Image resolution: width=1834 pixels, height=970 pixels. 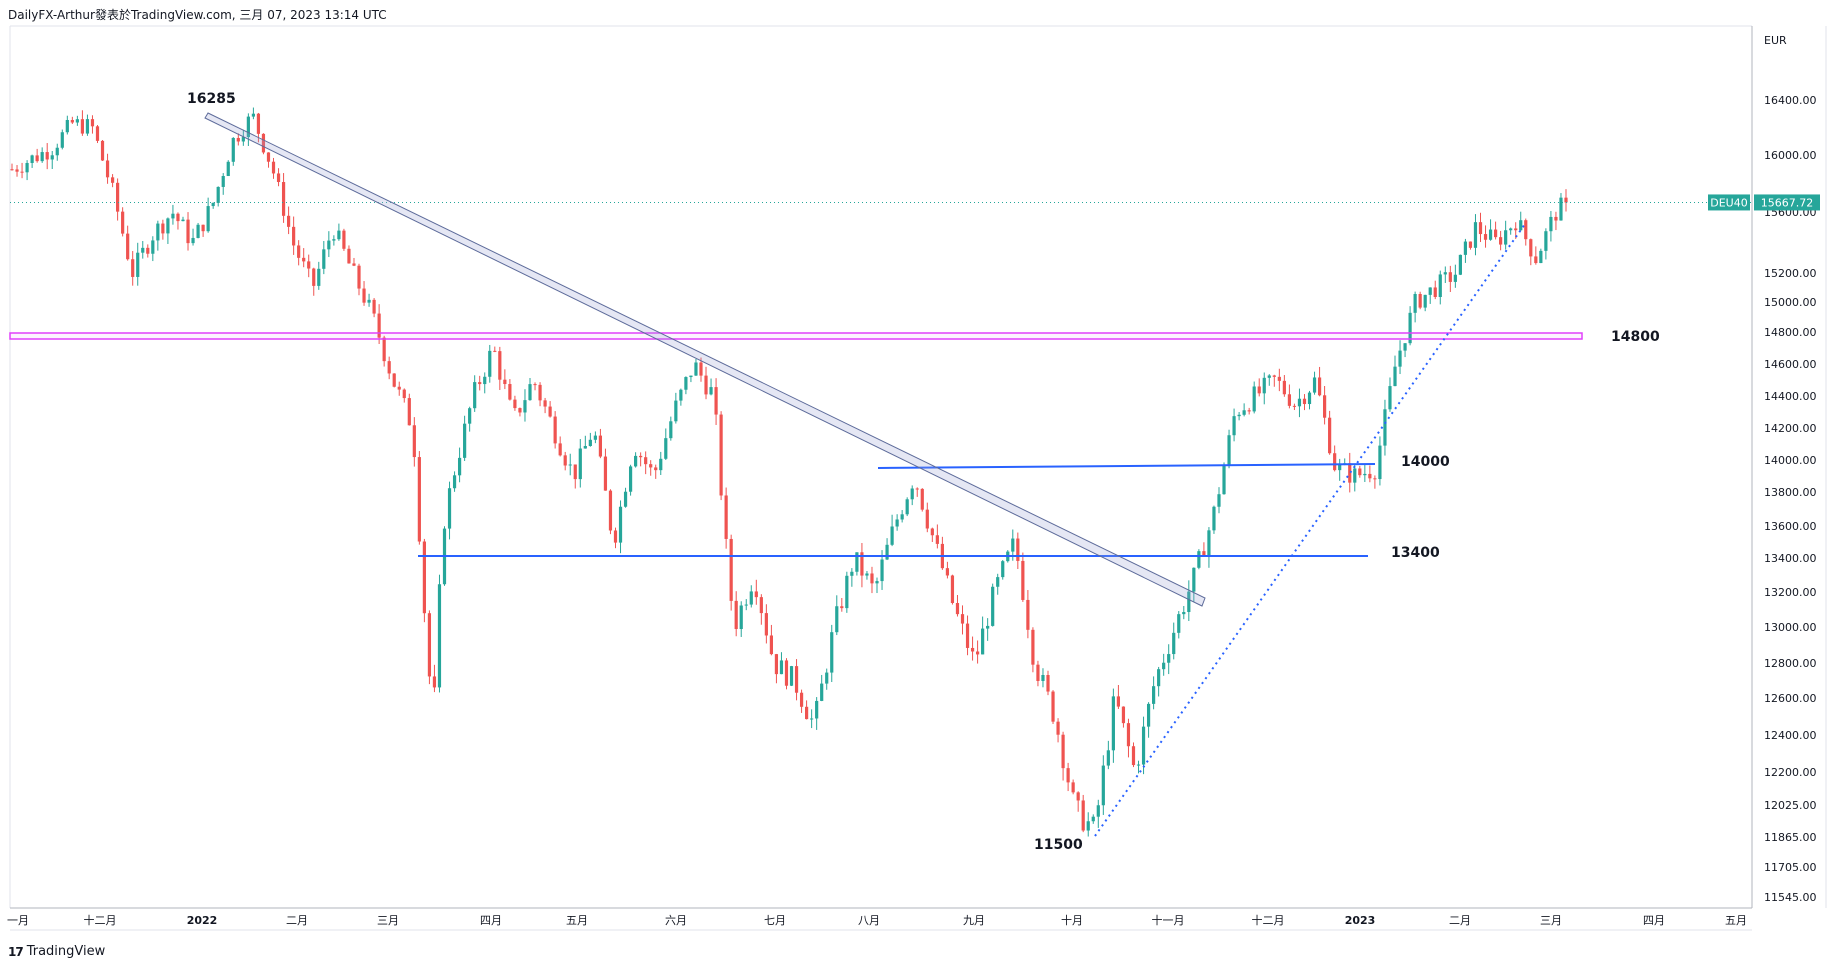 I want to click on x-tick-label: 十二月, so click(x=1268, y=920).